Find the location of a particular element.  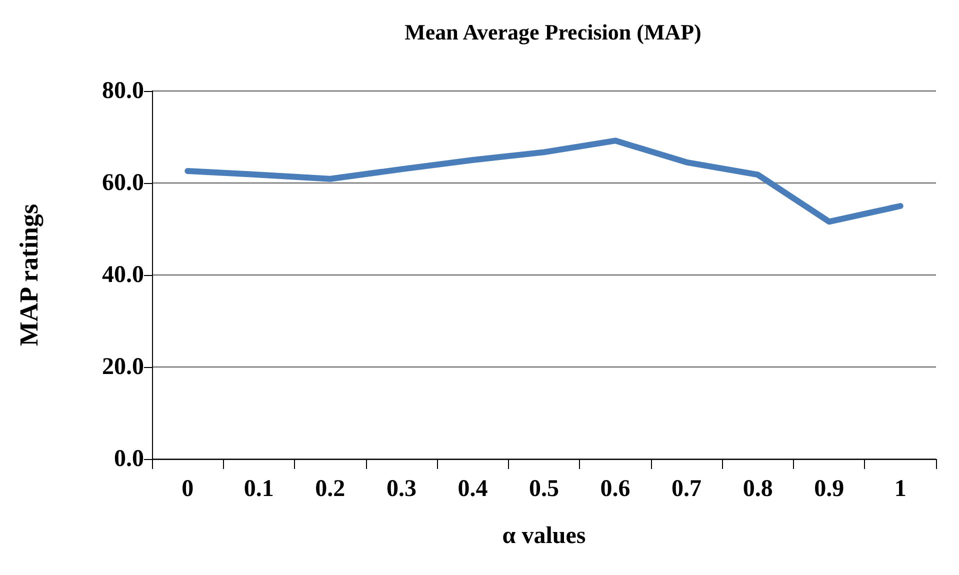

x-tick-label: 0.3 is located at coordinates (401, 489).